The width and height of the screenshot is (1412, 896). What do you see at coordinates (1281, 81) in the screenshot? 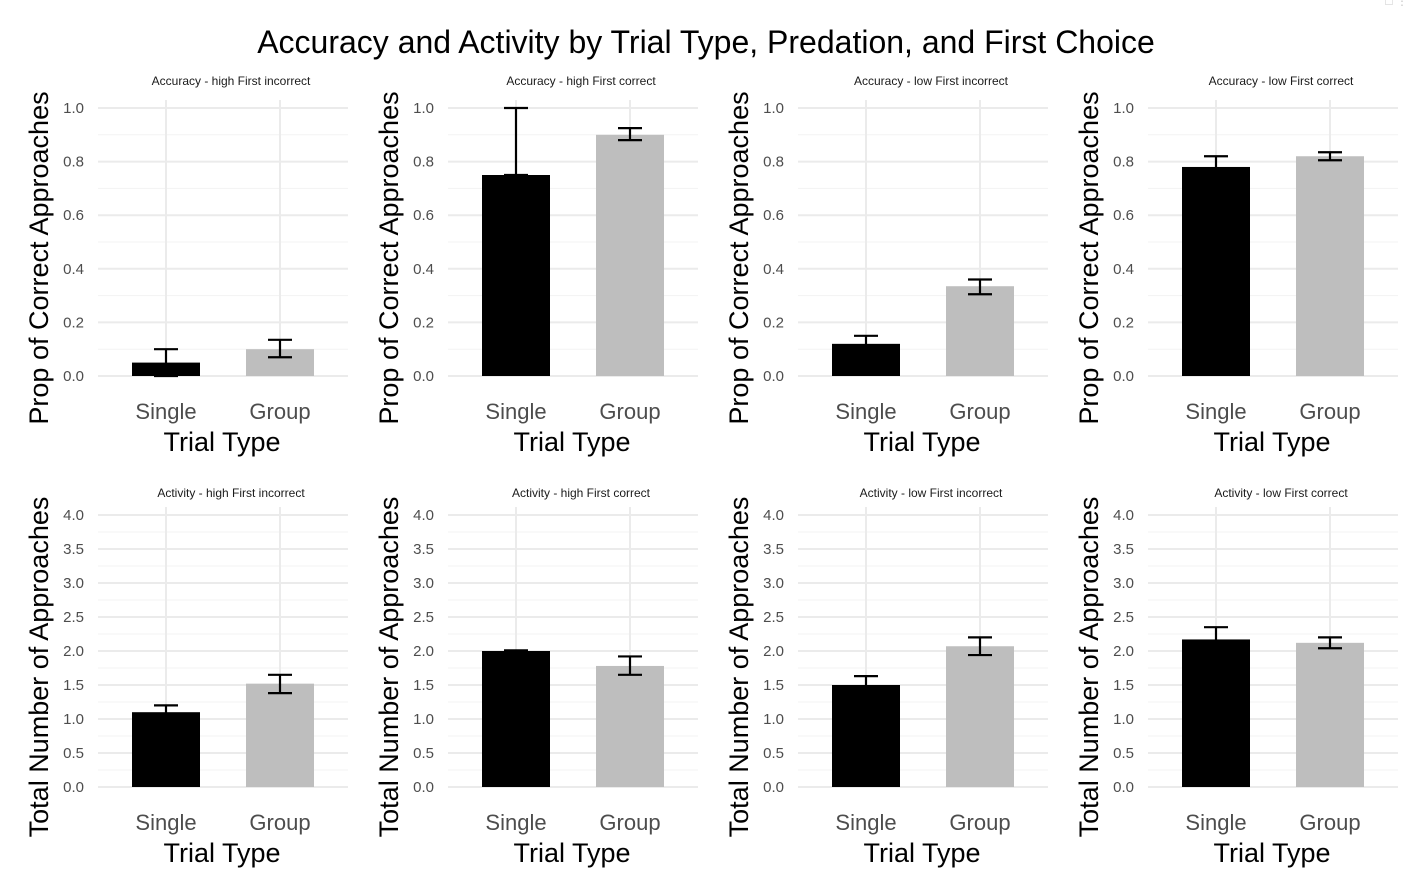
I see `facet-title: Accuracy - low First correct` at bounding box center [1281, 81].